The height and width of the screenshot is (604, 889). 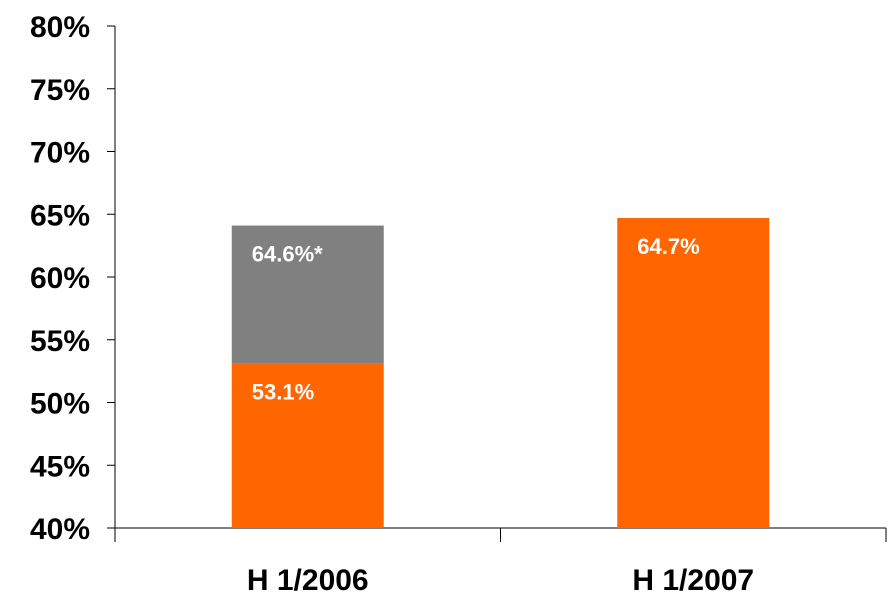 What do you see at coordinates (287, 254) in the screenshot?
I see `data-label: 64.6%*` at bounding box center [287, 254].